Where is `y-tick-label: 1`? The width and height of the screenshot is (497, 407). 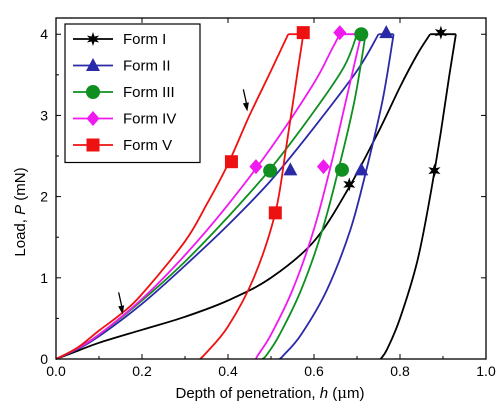 y-tick-label: 1 is located at coordinates (44, 278).